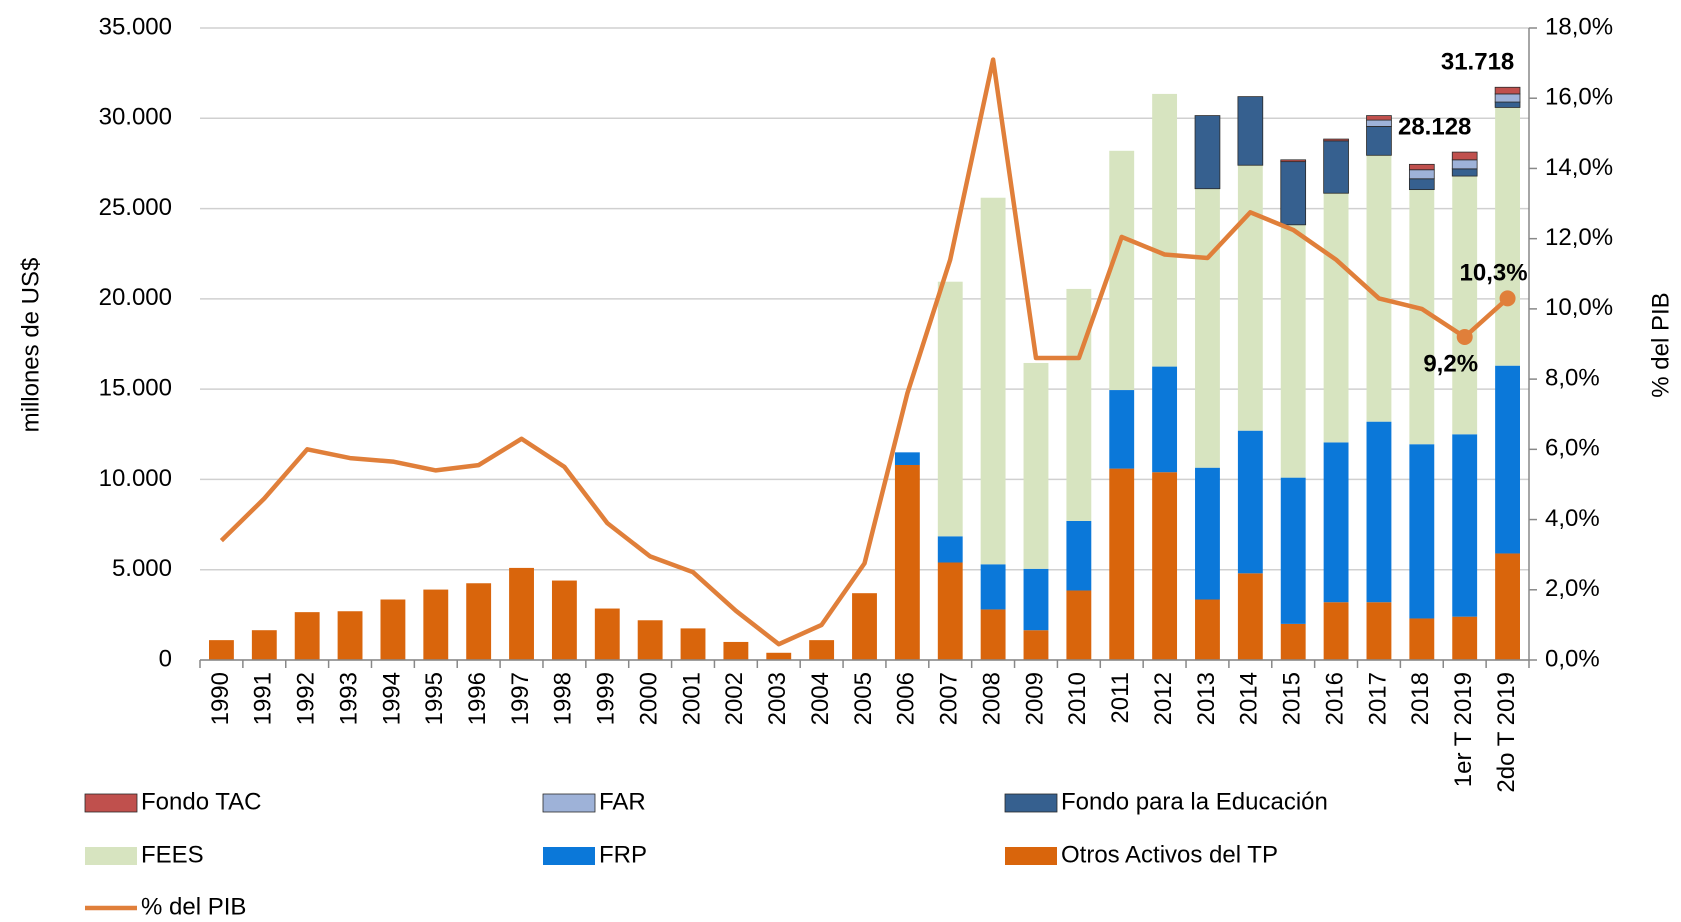 The image size is (1681, 922). What do you see at coordinates (1377, 698) in the screenshot?
I see `x-tick-label: 2017` at bounding box center [1377, 698].